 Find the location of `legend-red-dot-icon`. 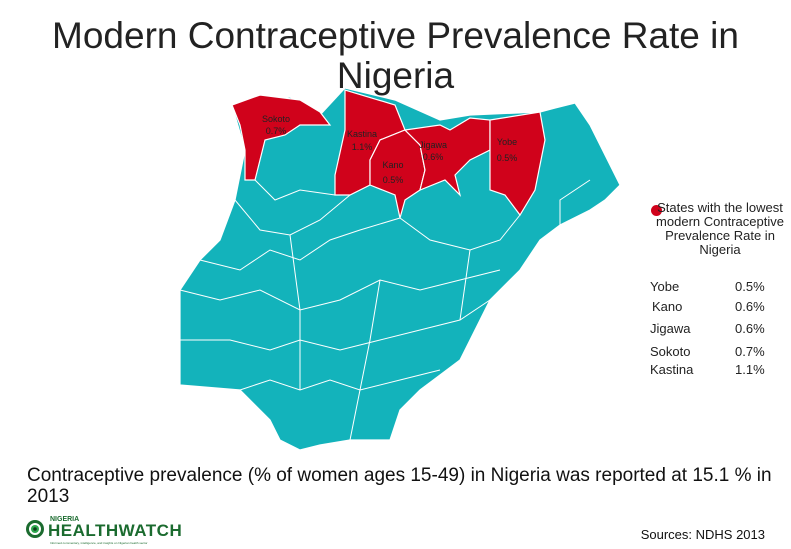

legend-red-dot-icon is located at coordinates (656, 210).